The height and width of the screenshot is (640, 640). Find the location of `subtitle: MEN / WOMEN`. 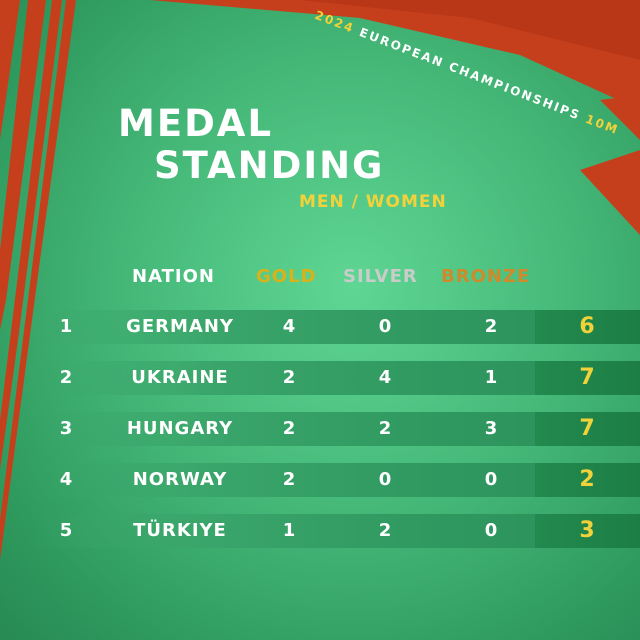

subtitle: MEN / WOMEN is located at coordinates (373, 202).